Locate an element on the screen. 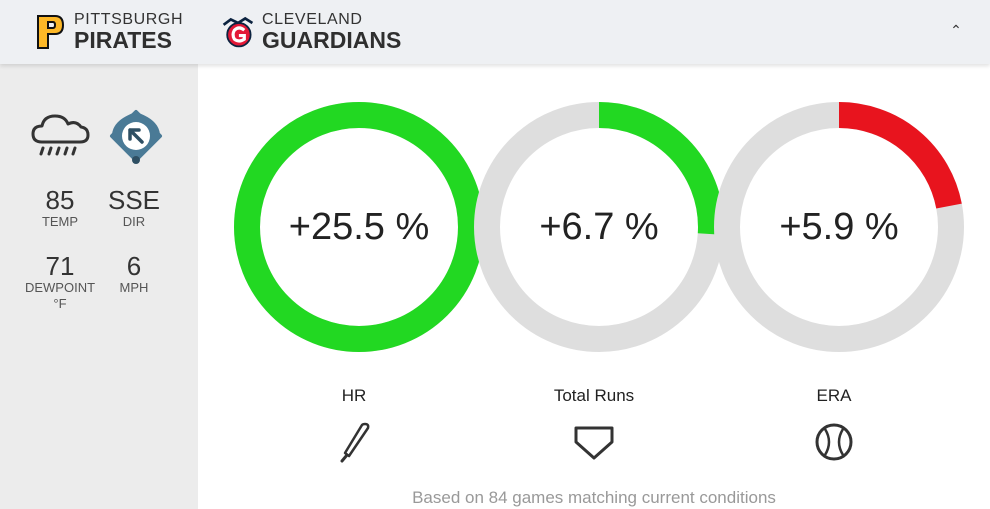  gauge-value-hr: +25.5 % is located at coordinates (359, 226).